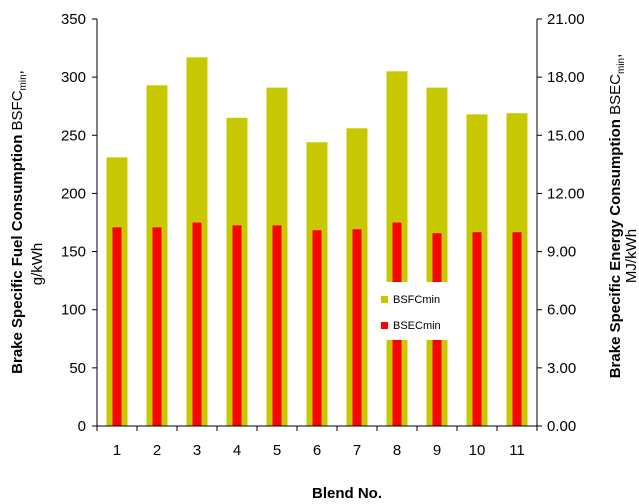 The width and height of the screenshot is (639, 504). I want to click on legend-label-bsec: BSECmin, so click(417, 326).